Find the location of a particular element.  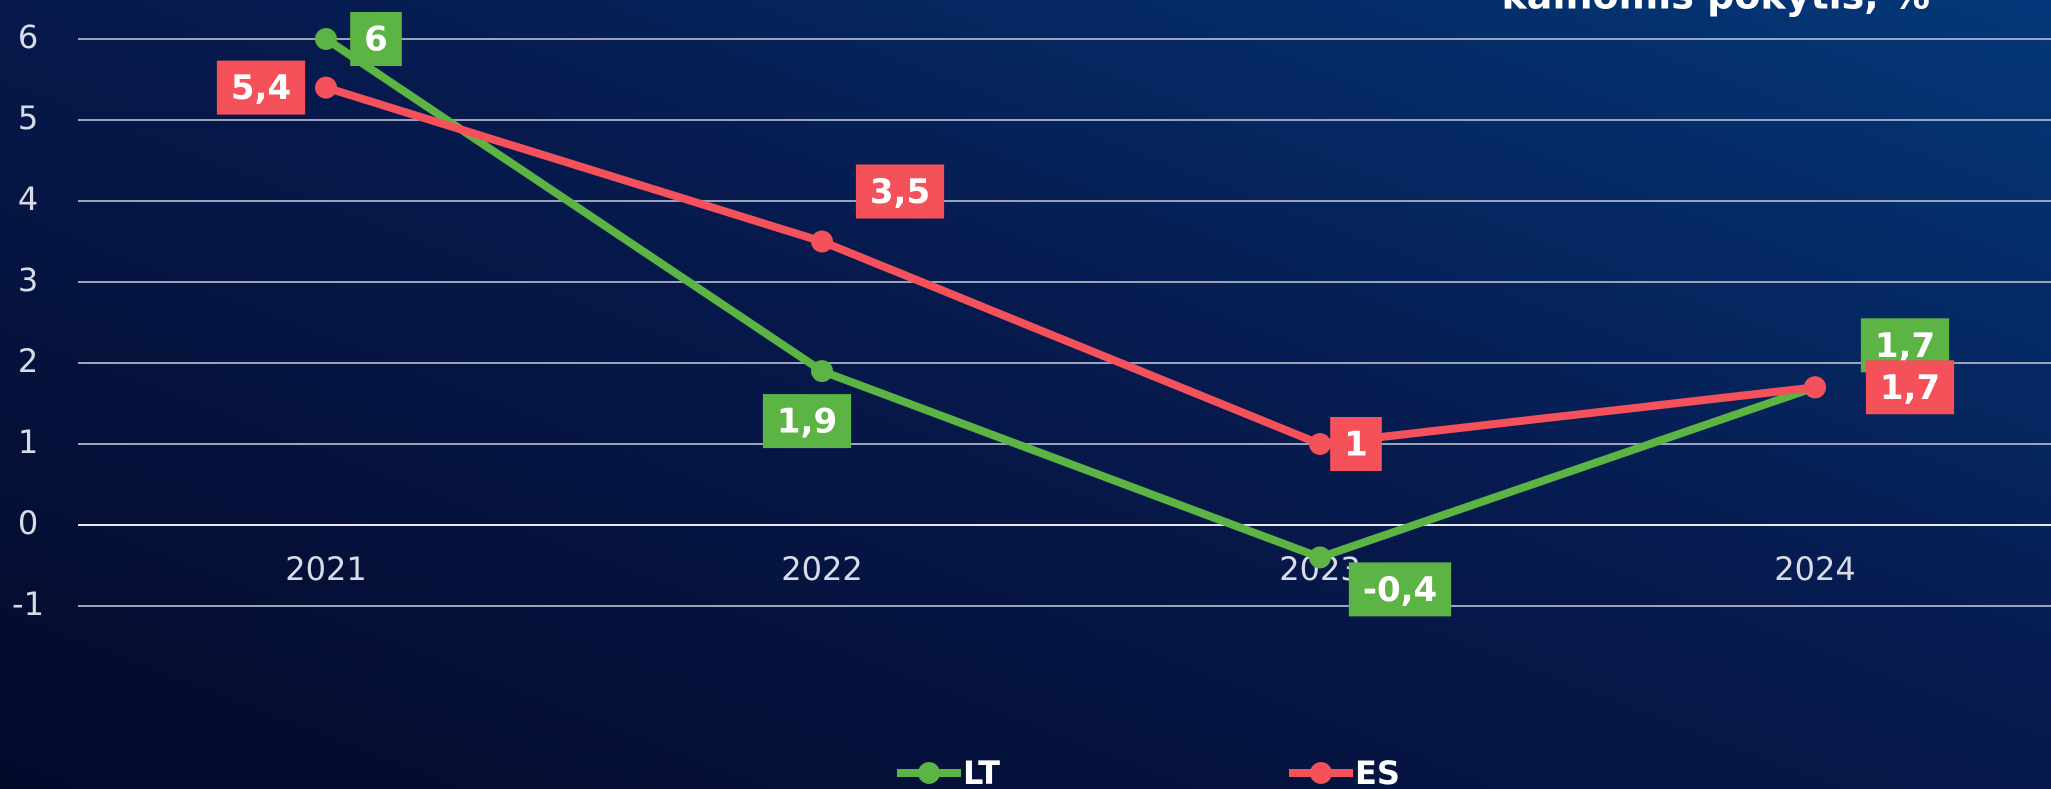

data-label: 1 is located at coordinates (1356, 445).